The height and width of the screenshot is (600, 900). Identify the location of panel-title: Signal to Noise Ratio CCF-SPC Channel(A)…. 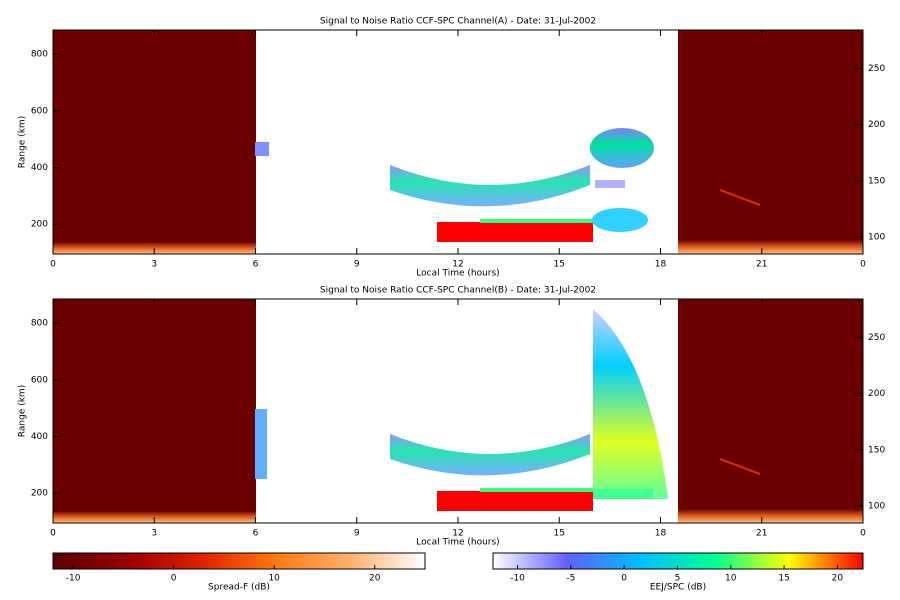
(458, 22).